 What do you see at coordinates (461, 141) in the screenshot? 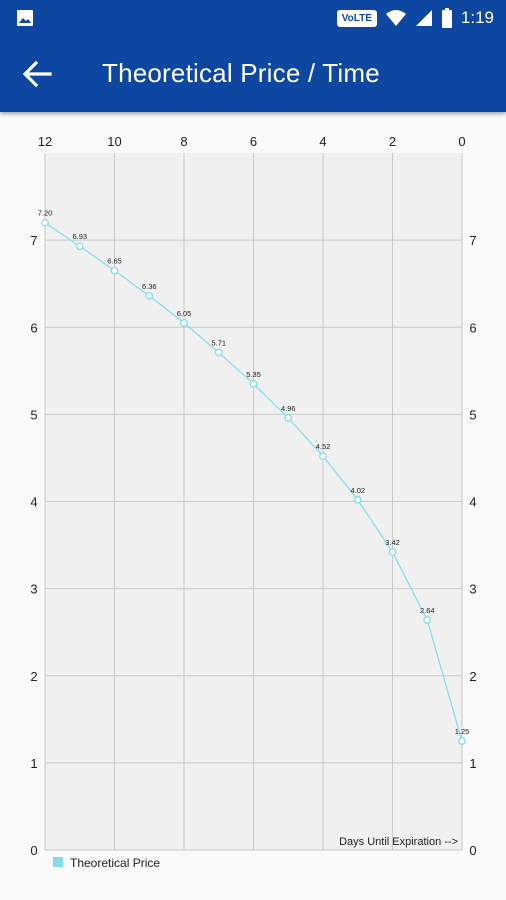
I see `x-tick-label: 0` at bounding box center [461, 141].